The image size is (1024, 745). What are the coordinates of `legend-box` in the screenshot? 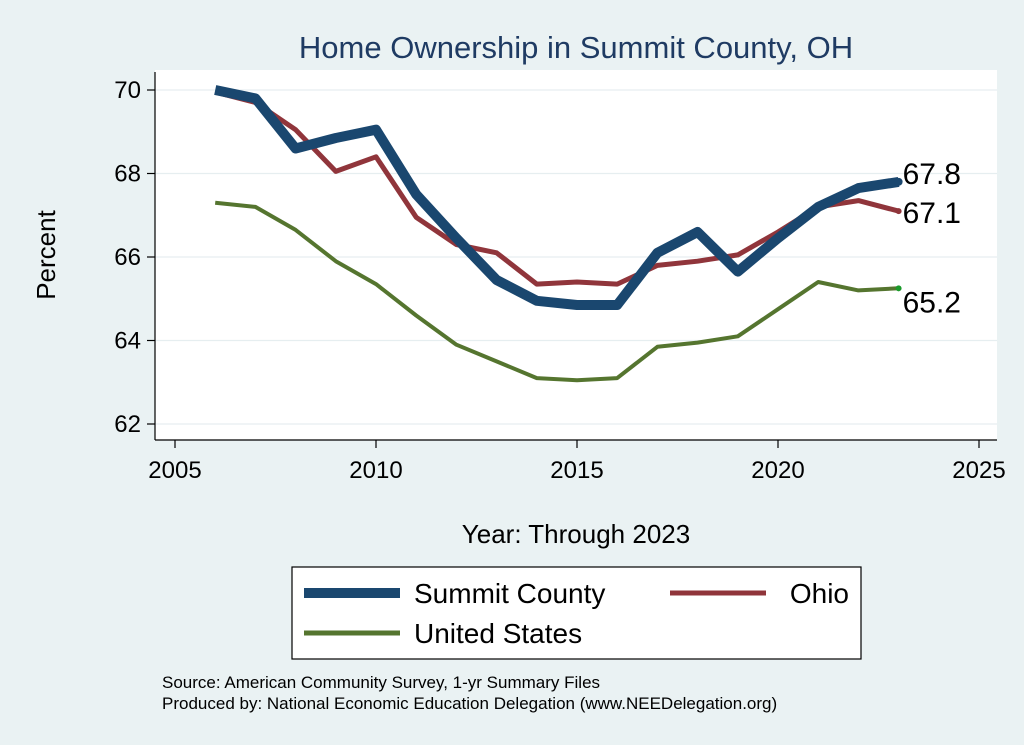 It's located at (576, 613).